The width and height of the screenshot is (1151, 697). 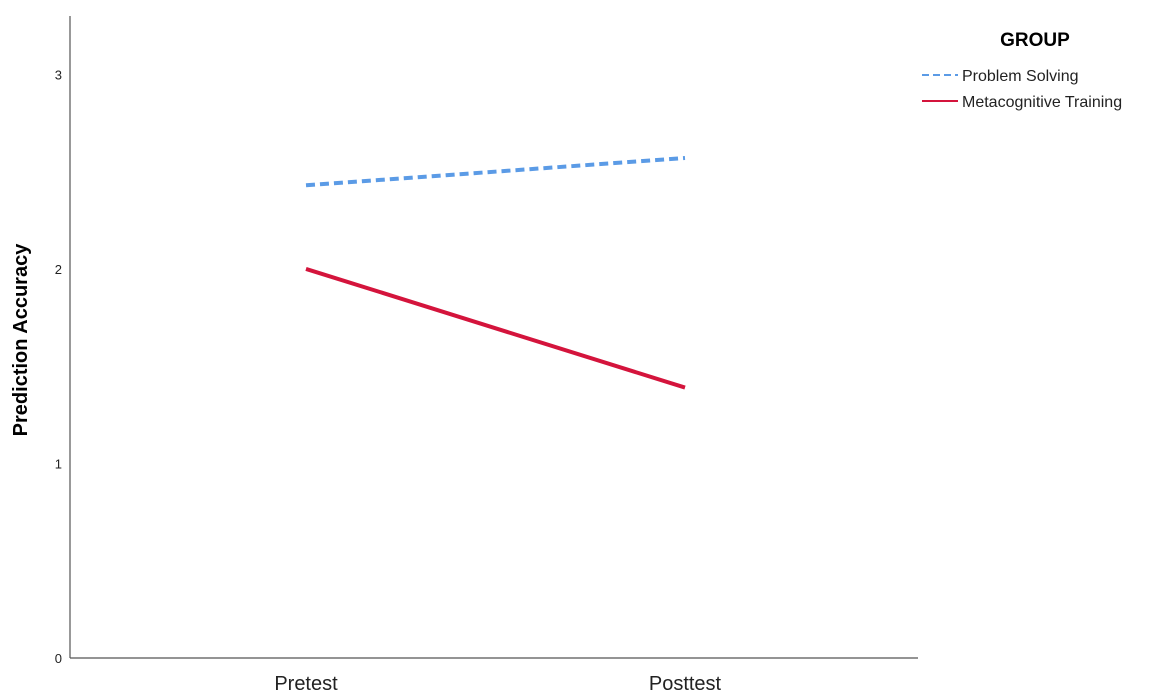 What do you see at coordinates (1042, 102) in the screenshot?
I see `legend-label: Metacognitive Training` at bounding box center [1042, 102].